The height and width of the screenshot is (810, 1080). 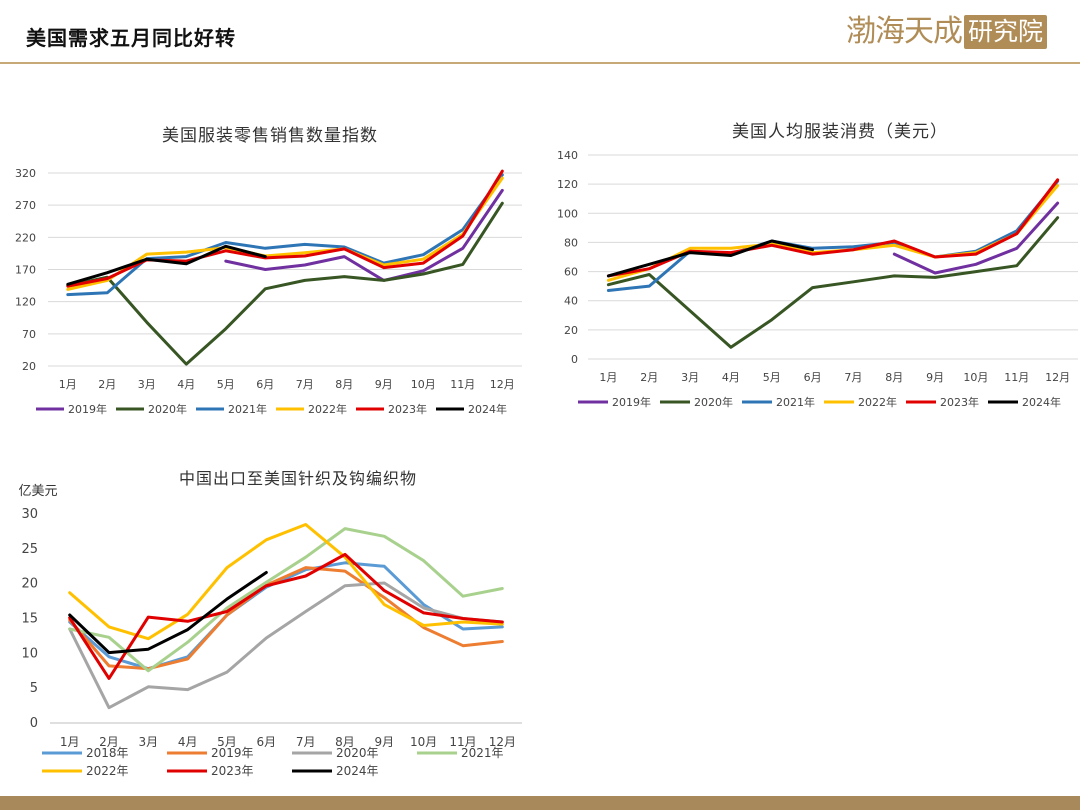 What do you see at coordinates (107, 753) in the screenshot?
I see `legend-label: 2018年` at bounding box center [107, 753].